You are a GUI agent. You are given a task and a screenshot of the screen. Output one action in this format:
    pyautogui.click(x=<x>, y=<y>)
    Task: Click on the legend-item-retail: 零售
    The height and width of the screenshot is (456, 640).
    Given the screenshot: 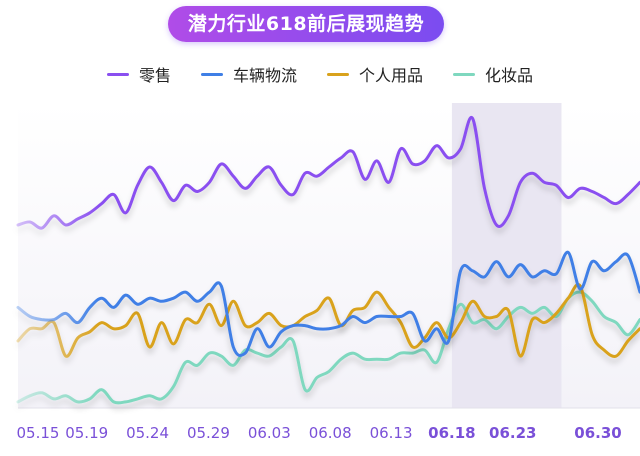 What is the action you would take?
    pyautogui.click(x=138, y=74)
    